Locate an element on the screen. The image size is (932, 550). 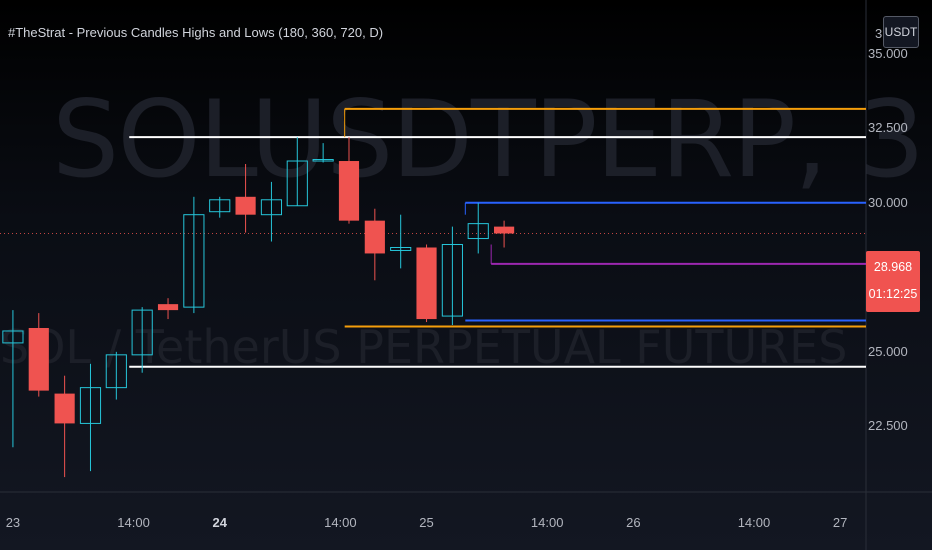
time-tick-label: 23 is located at coordinates (13, 522).